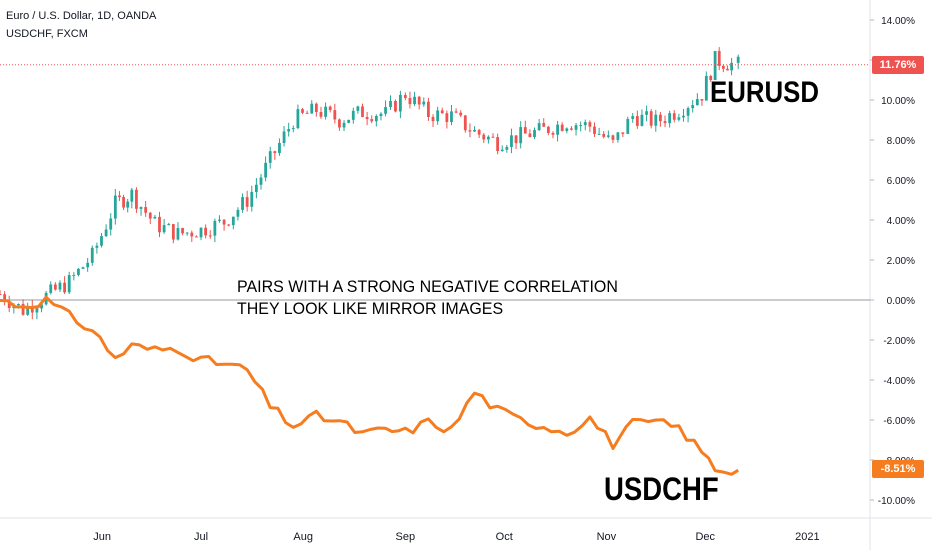 The image size is (932, 550). I want to click on y-tick-label: 4.00%, so click(901, 221).